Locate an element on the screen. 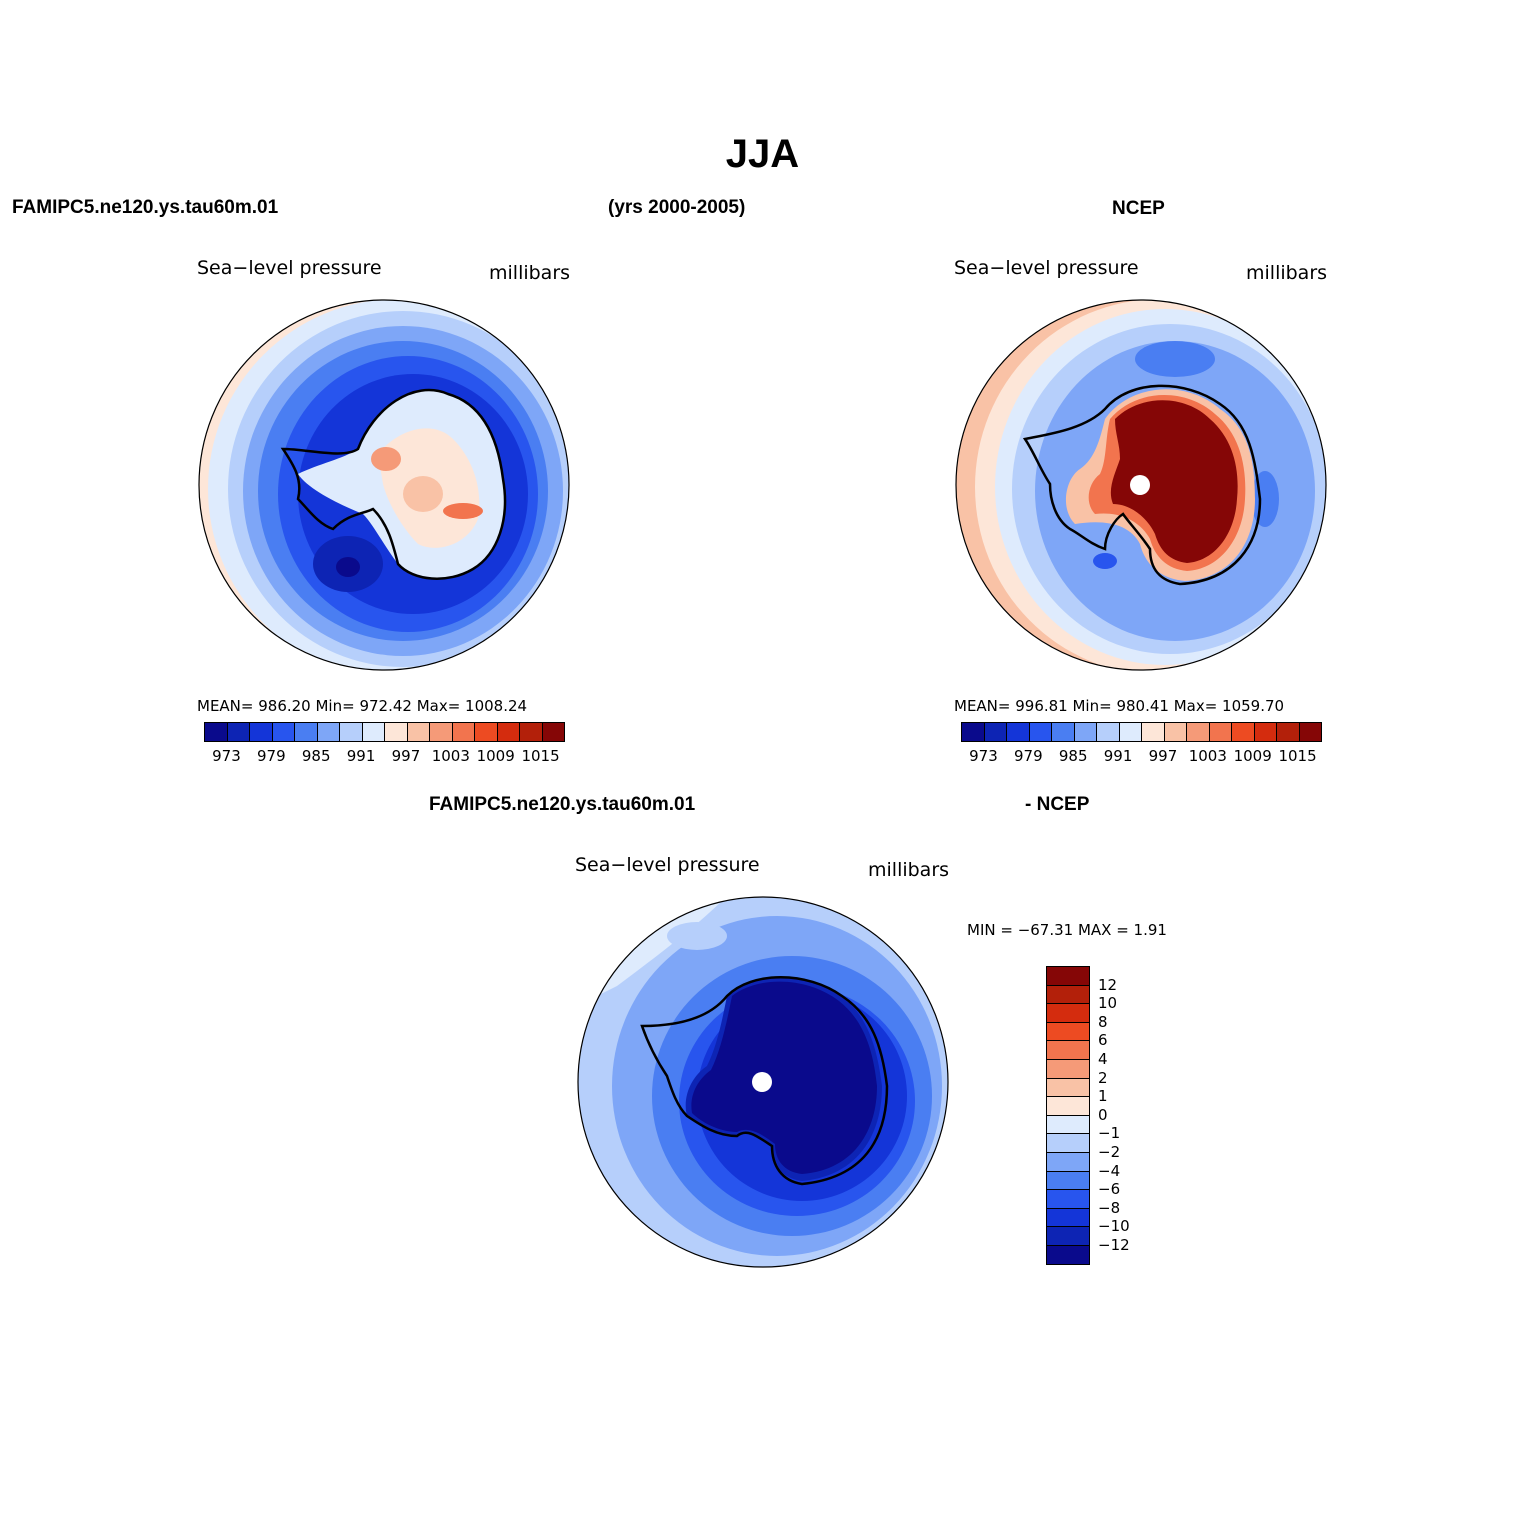  header-left: FAMIPC5.ne120.ys.tau60m.01 is located at coordinates (145, 207).